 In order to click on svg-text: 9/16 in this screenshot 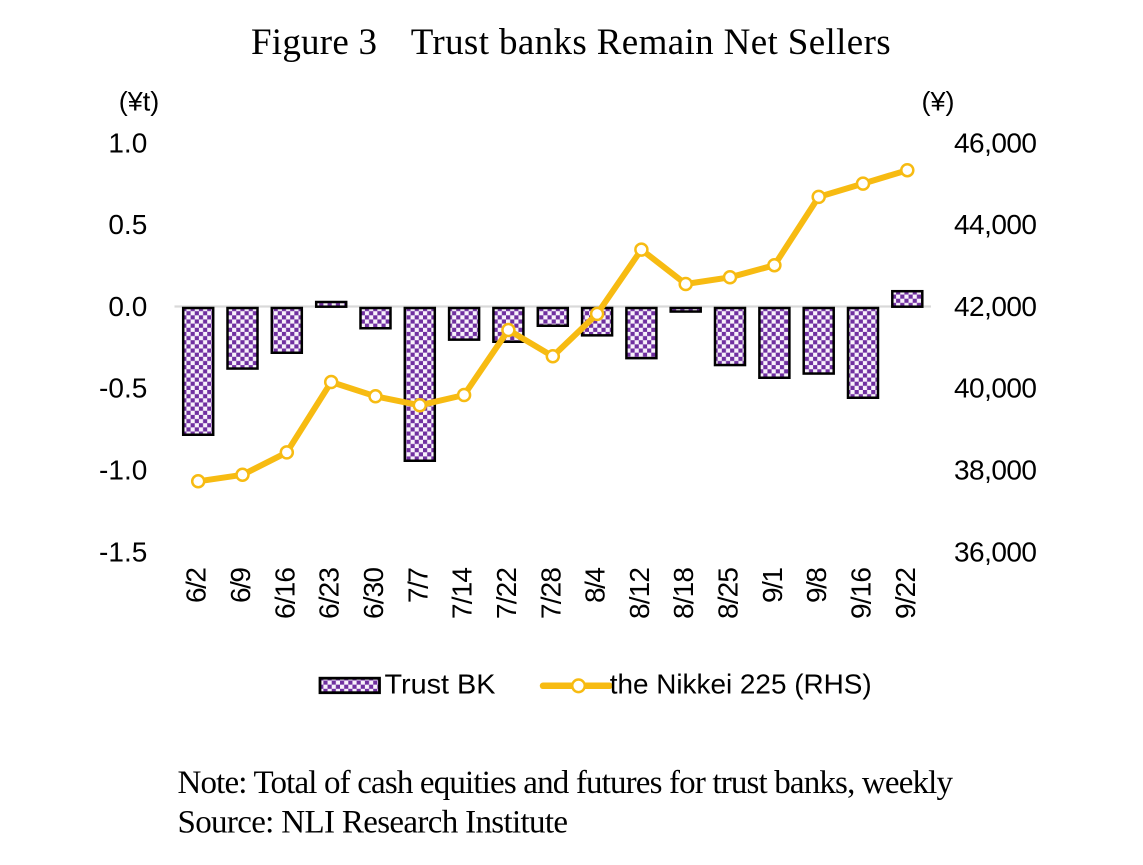, I will do `click(861, 593)`.